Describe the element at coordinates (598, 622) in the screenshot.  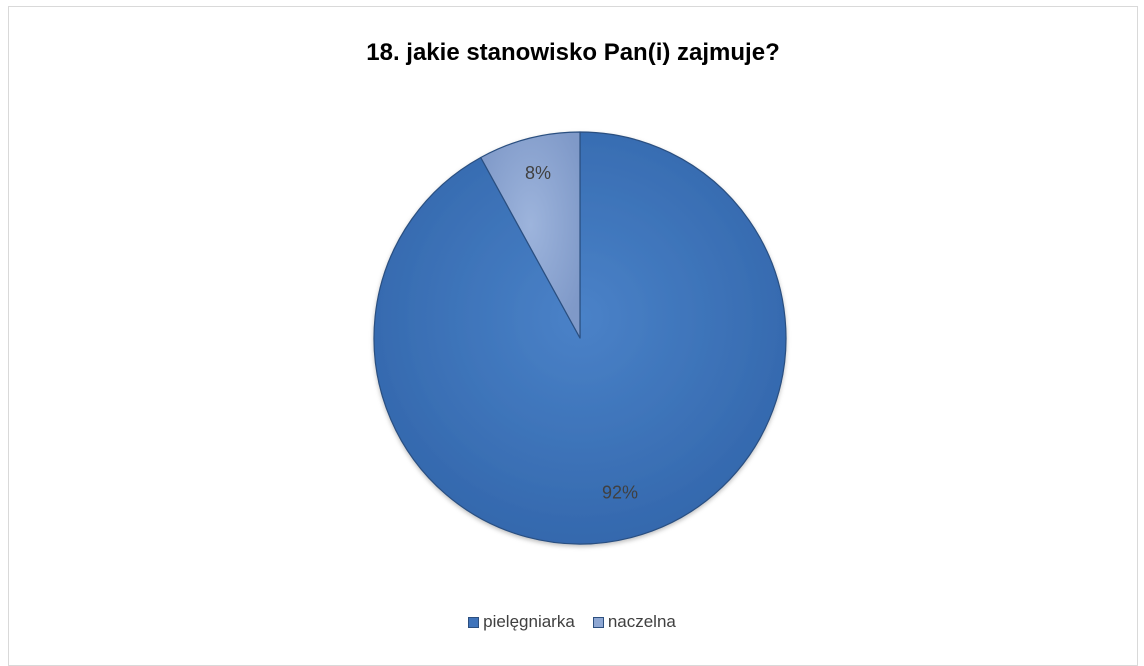
I see `legend-swatch-naczelna` at that location.